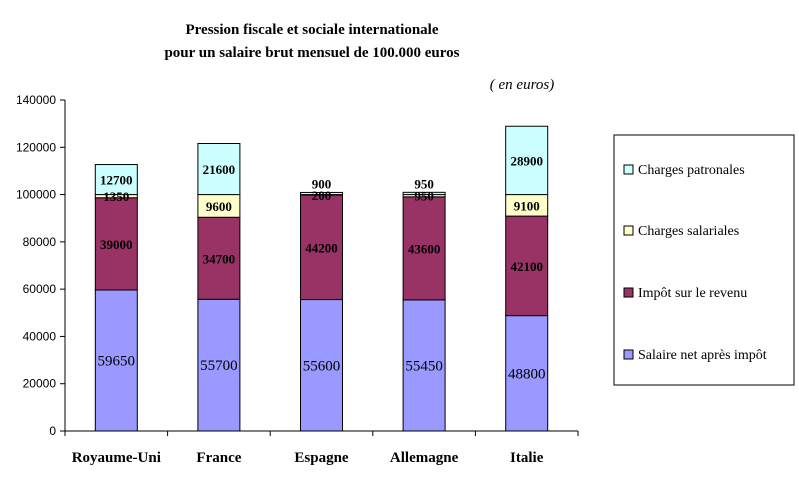  I want to click on bar-data-label: 28900, so click(526, 160).